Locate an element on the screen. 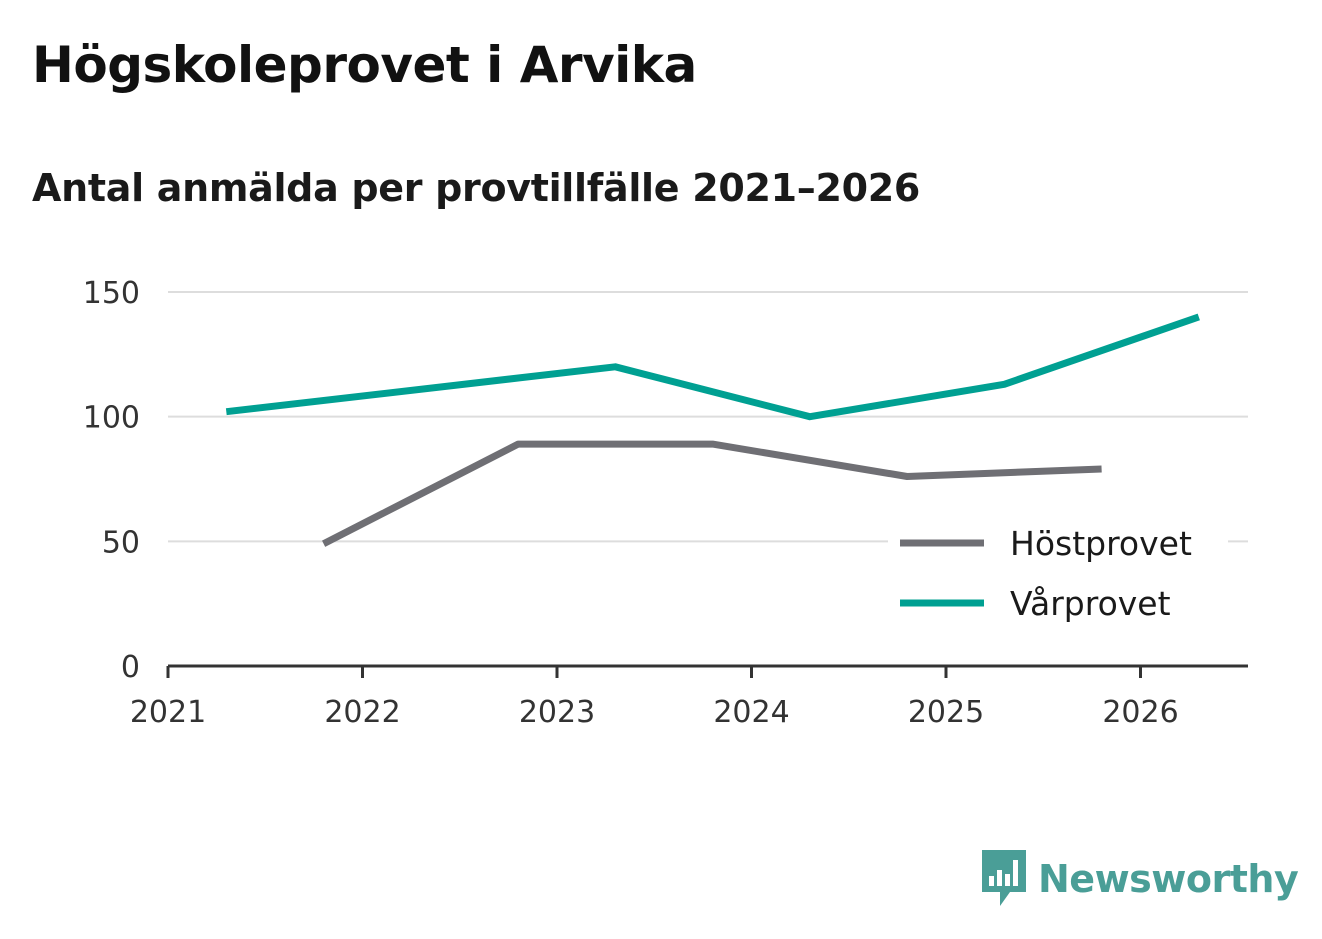 This screenshot has height=939, width=1322. legend-background is located at coordinates (1058, 575).